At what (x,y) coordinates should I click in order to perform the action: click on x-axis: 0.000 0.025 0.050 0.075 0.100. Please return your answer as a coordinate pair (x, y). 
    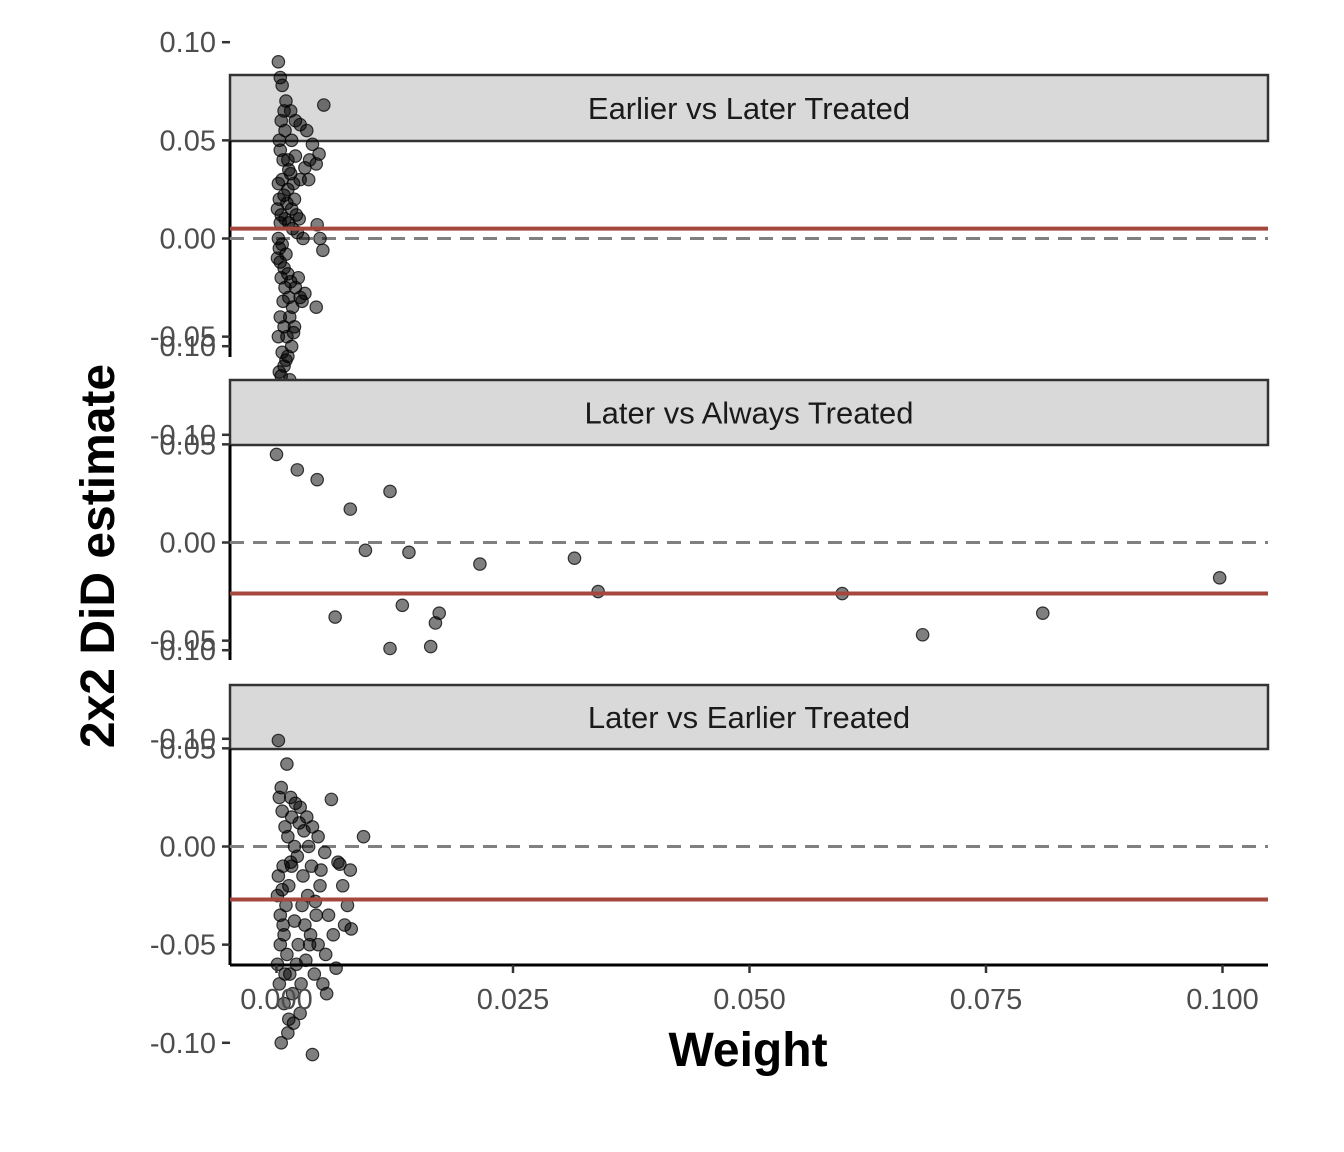
    Looking at the image, I should click on (749, 989).